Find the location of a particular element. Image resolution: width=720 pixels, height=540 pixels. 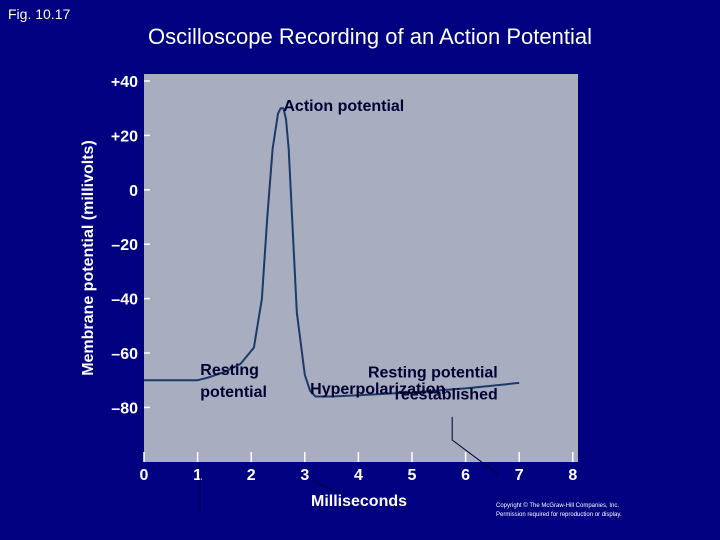

y-tick-label: 0 is located at coordinates (133, 191).